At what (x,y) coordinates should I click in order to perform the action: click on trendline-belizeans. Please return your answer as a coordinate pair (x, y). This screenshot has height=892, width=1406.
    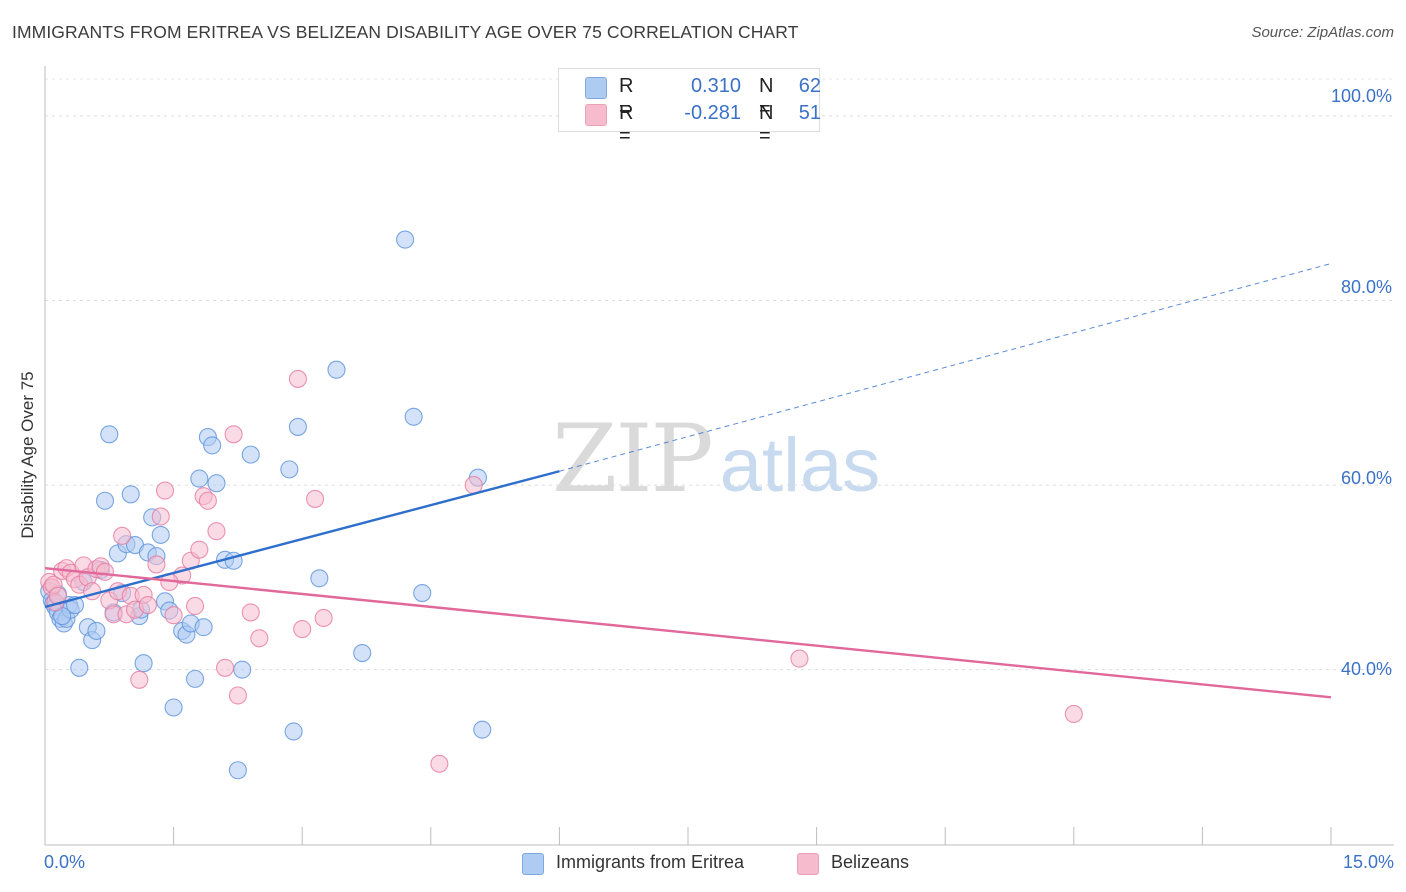
    Looking at the image, I should click on (688, 632).